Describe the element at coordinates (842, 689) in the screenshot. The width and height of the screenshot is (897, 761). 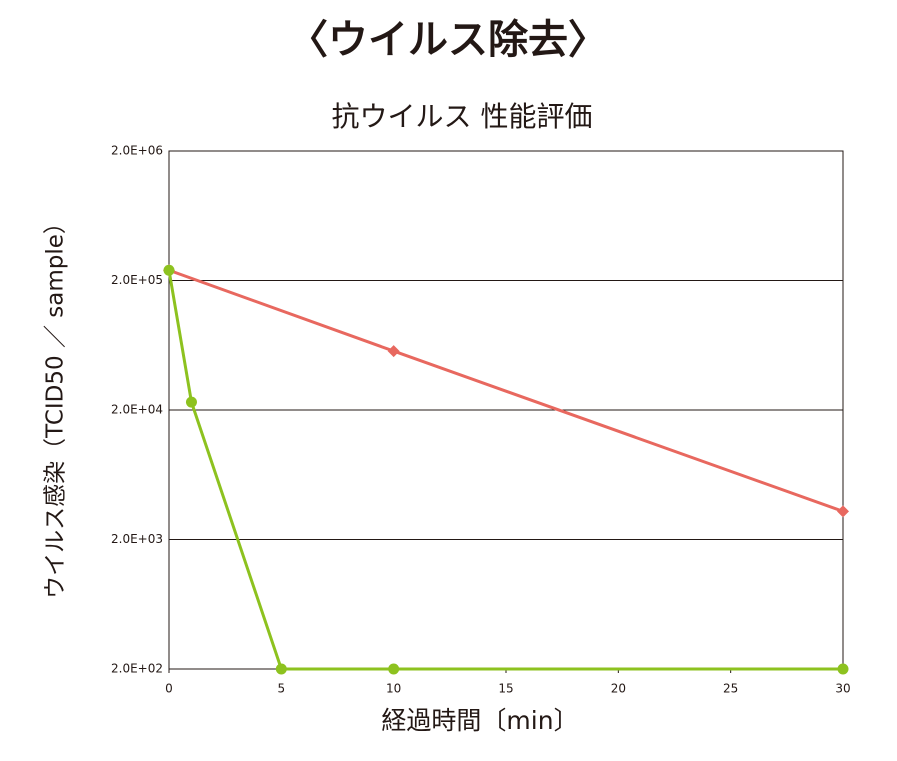
I see `x-tick-label: 30` at that location.